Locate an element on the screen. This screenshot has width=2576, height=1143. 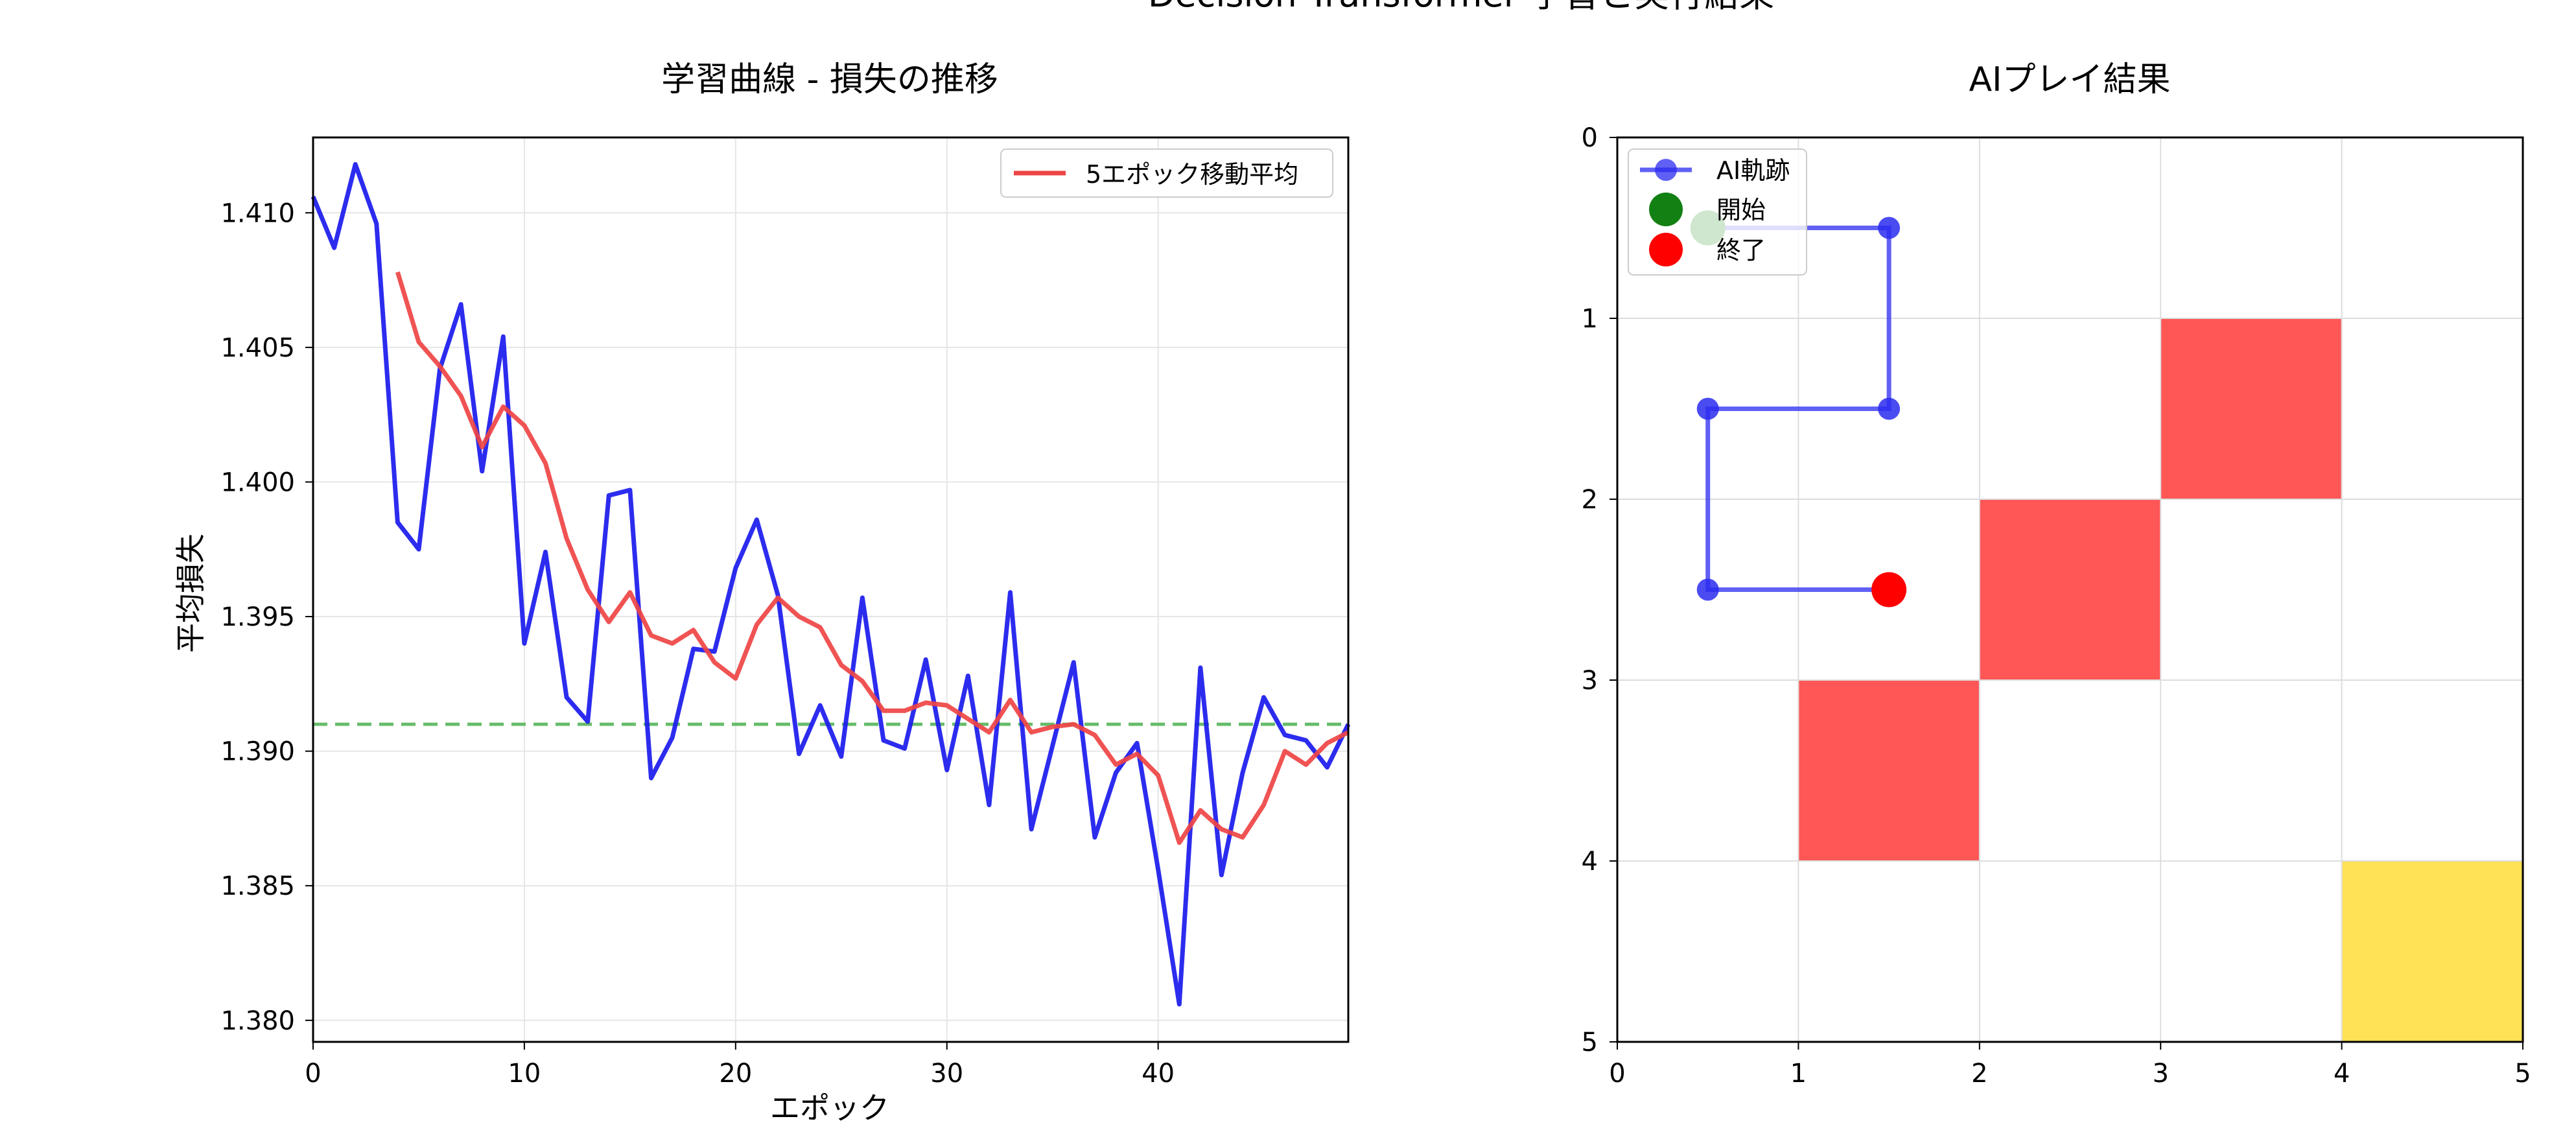
y-tick-label: 1.380 is located at coordinates (257, 1021).